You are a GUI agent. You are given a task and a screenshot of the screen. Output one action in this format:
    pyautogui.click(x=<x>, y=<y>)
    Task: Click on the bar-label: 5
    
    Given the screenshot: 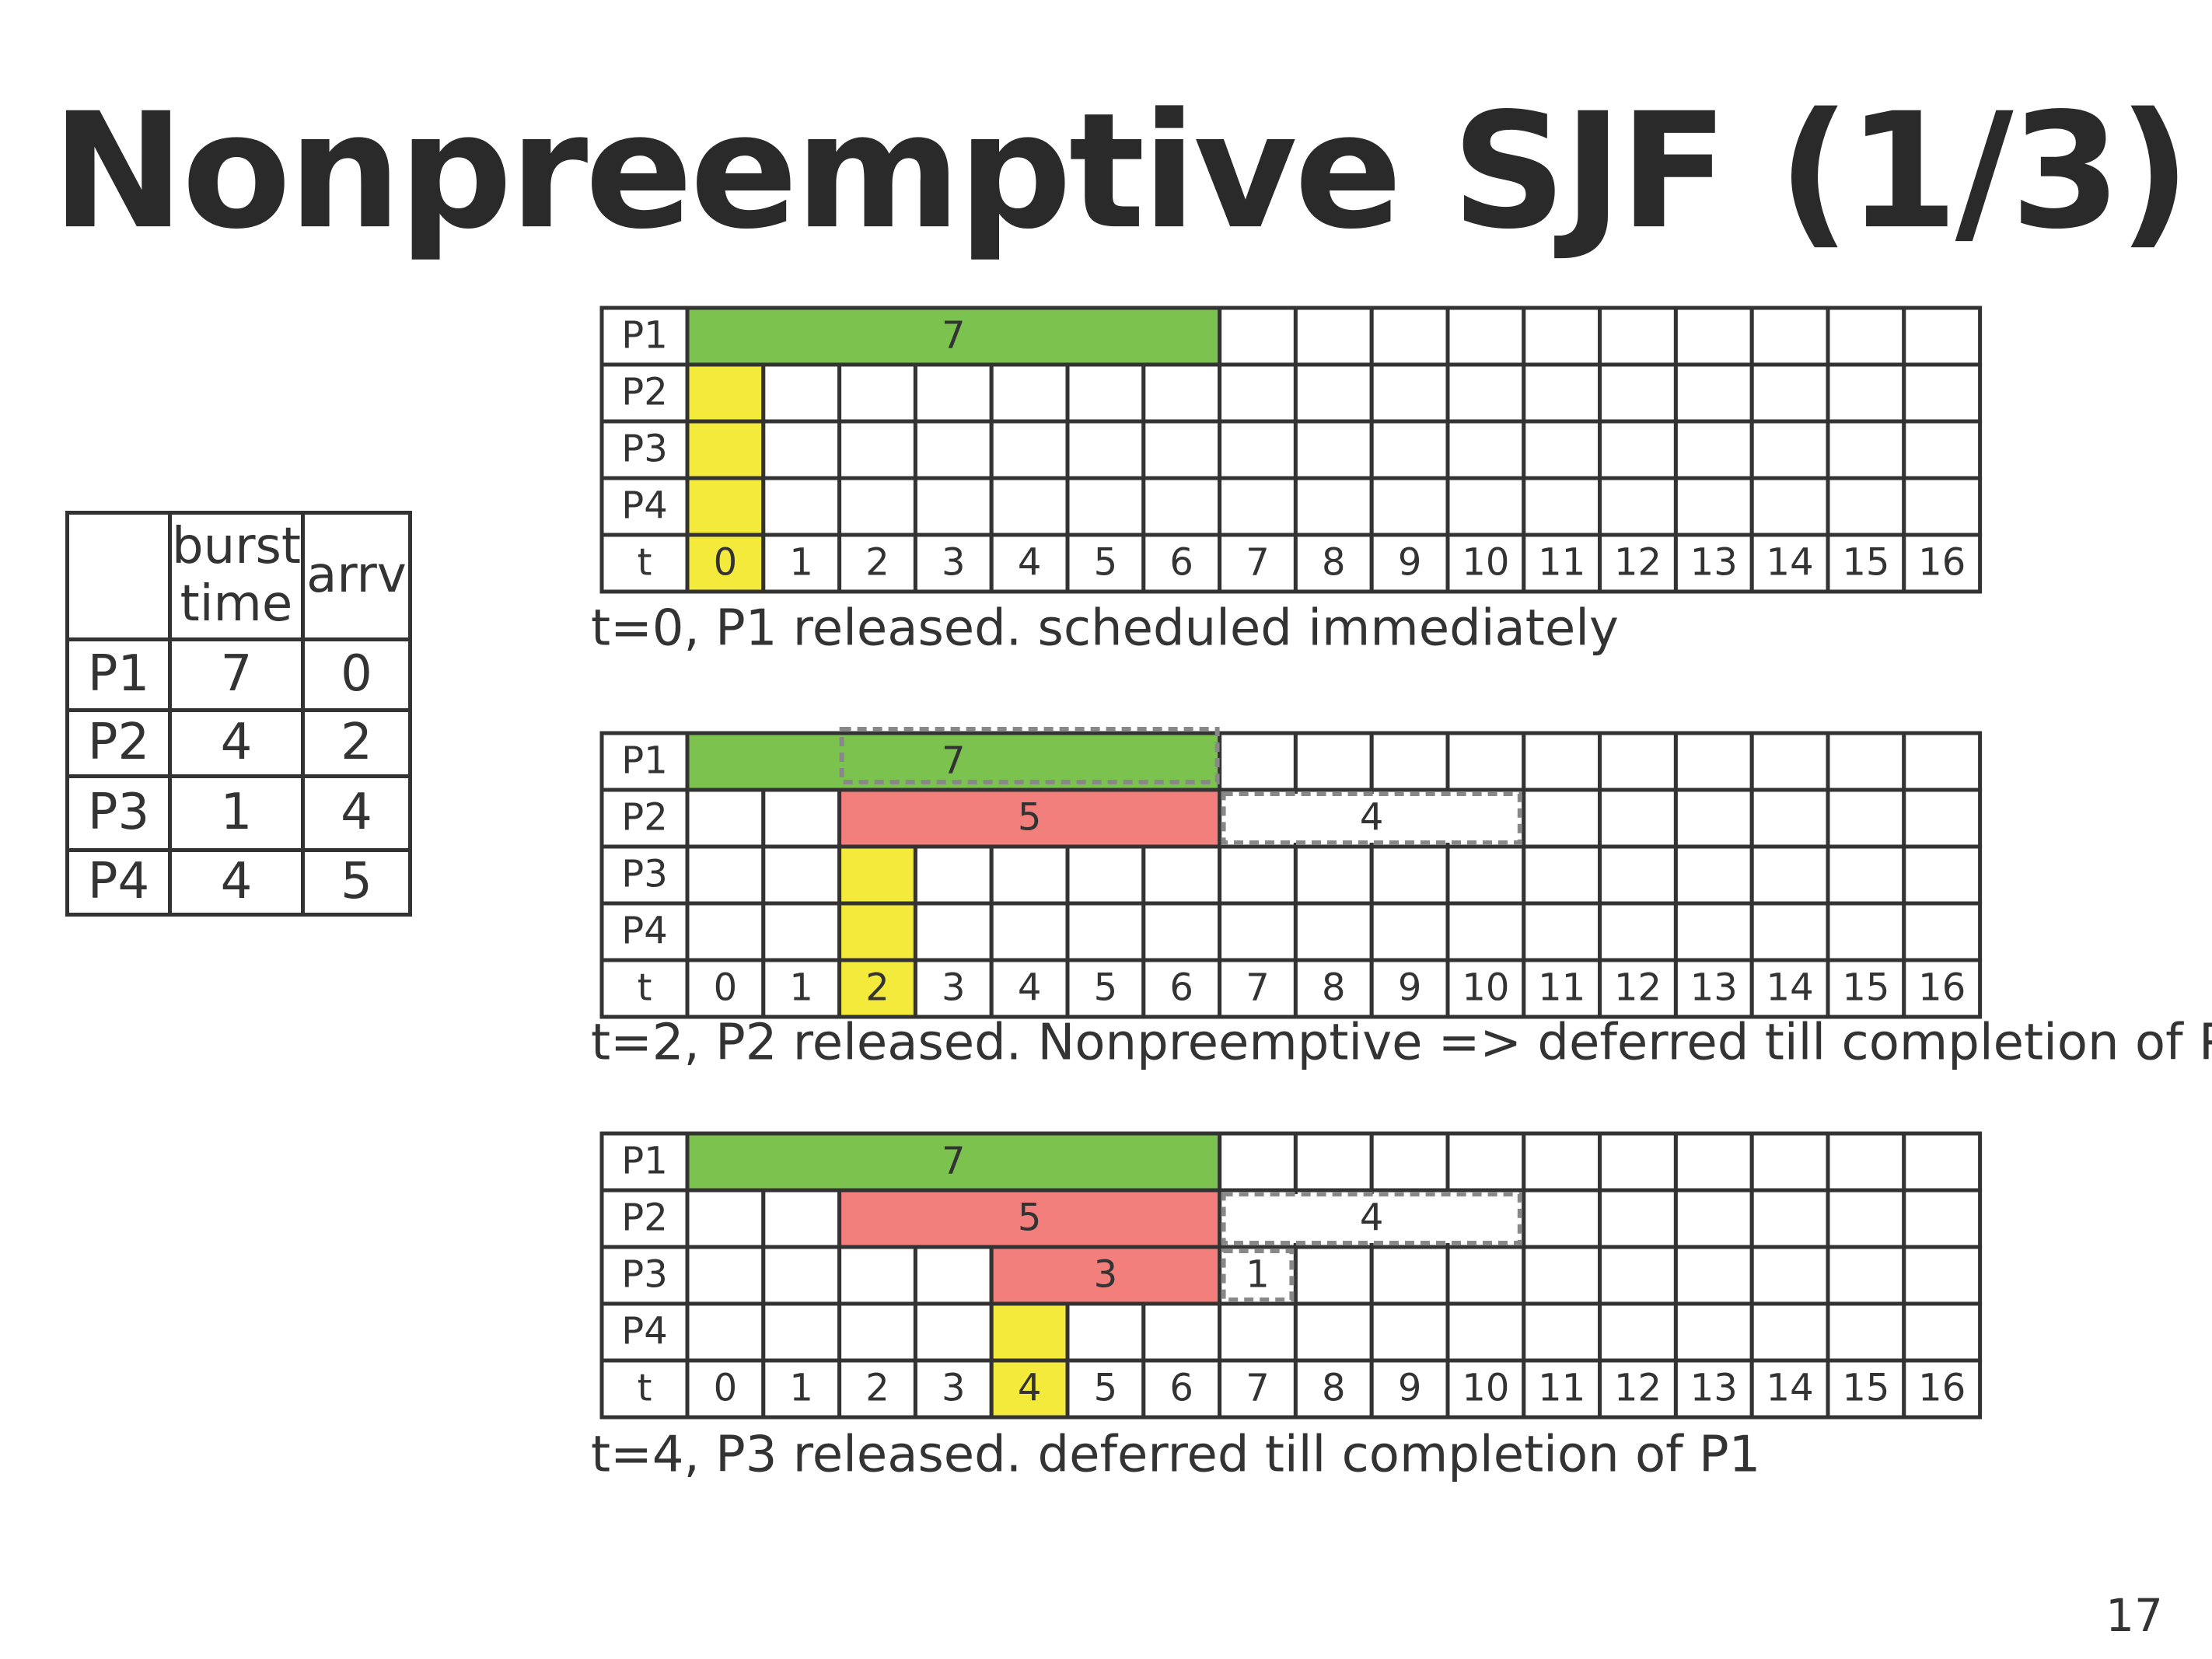 What is the action you would take?
    pyautogui.click(x=1030, y=818)
    